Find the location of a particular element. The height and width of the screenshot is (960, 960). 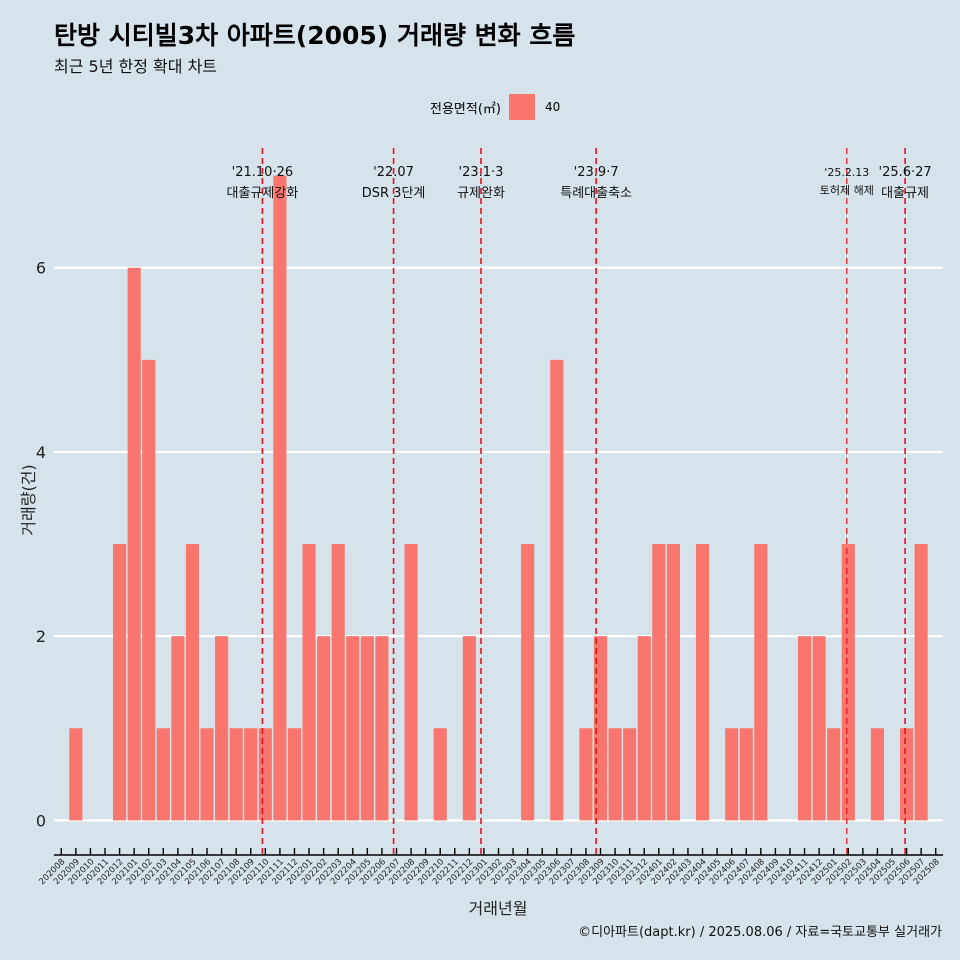

y-tick-label: 2 is located at coordinates (41, 636).